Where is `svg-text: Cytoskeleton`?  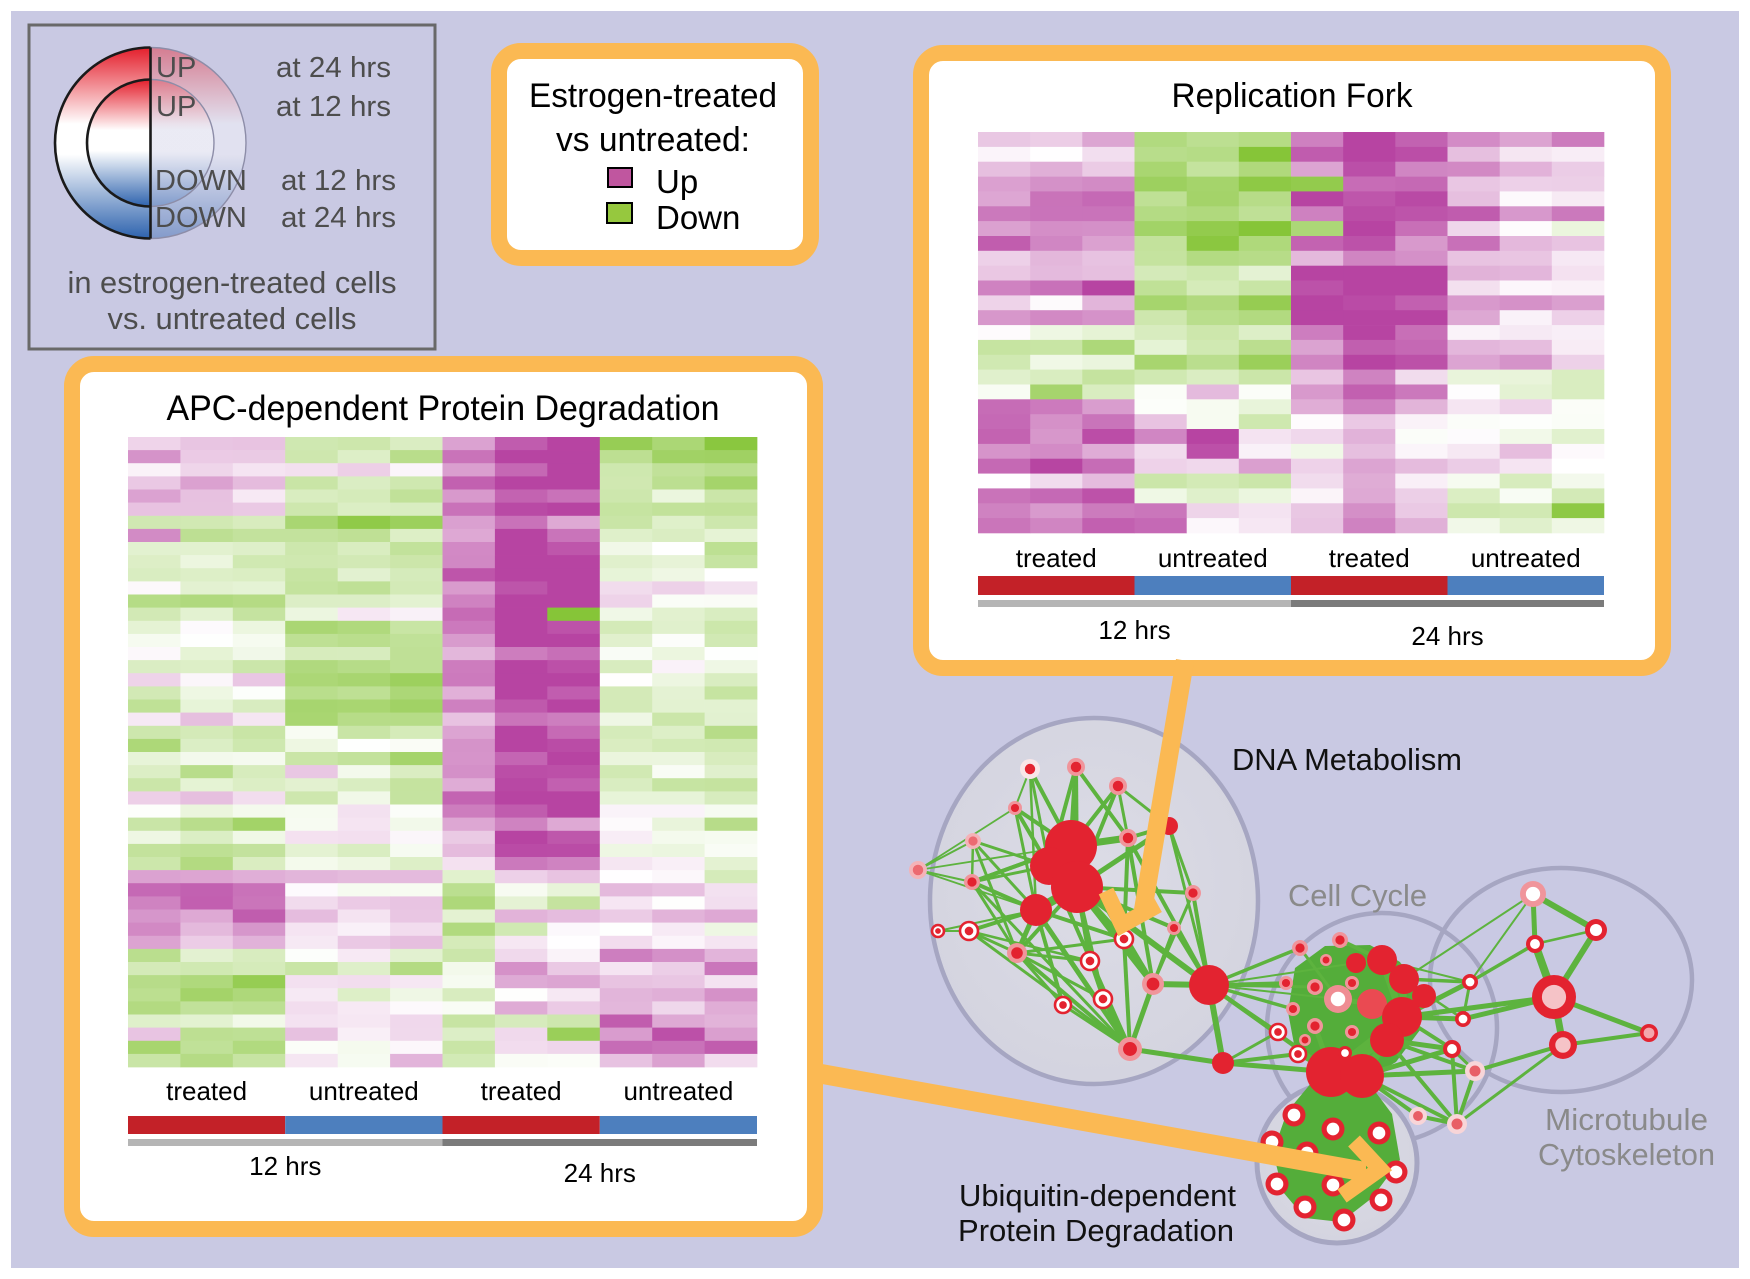
svg-text: Cytoskeleton is located at coordinates (1626, 1154).